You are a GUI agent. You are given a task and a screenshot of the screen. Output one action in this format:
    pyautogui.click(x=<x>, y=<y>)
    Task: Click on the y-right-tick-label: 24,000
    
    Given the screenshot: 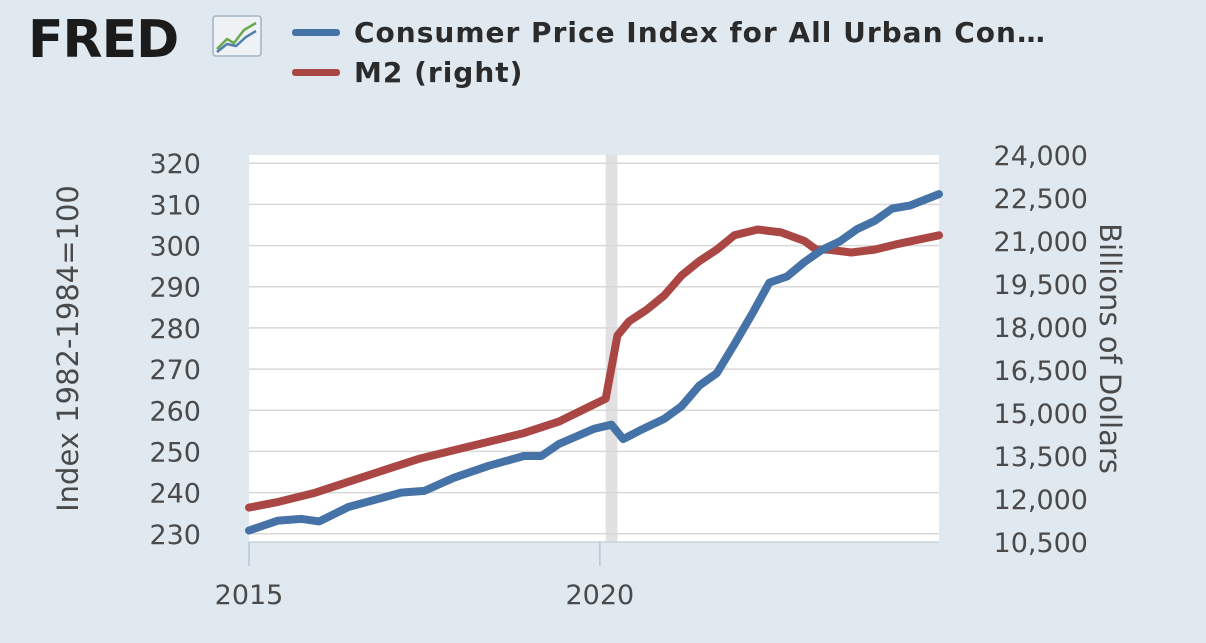 What is the action you would take?
    pyautogui.click(x=1041, y=156)
    